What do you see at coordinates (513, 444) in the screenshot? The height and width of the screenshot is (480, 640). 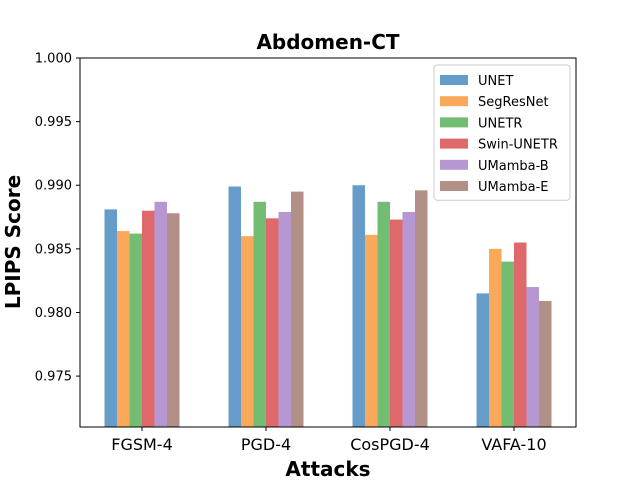 I see `x-tick-label: VAFA-10` at bounding box center [513, 444].